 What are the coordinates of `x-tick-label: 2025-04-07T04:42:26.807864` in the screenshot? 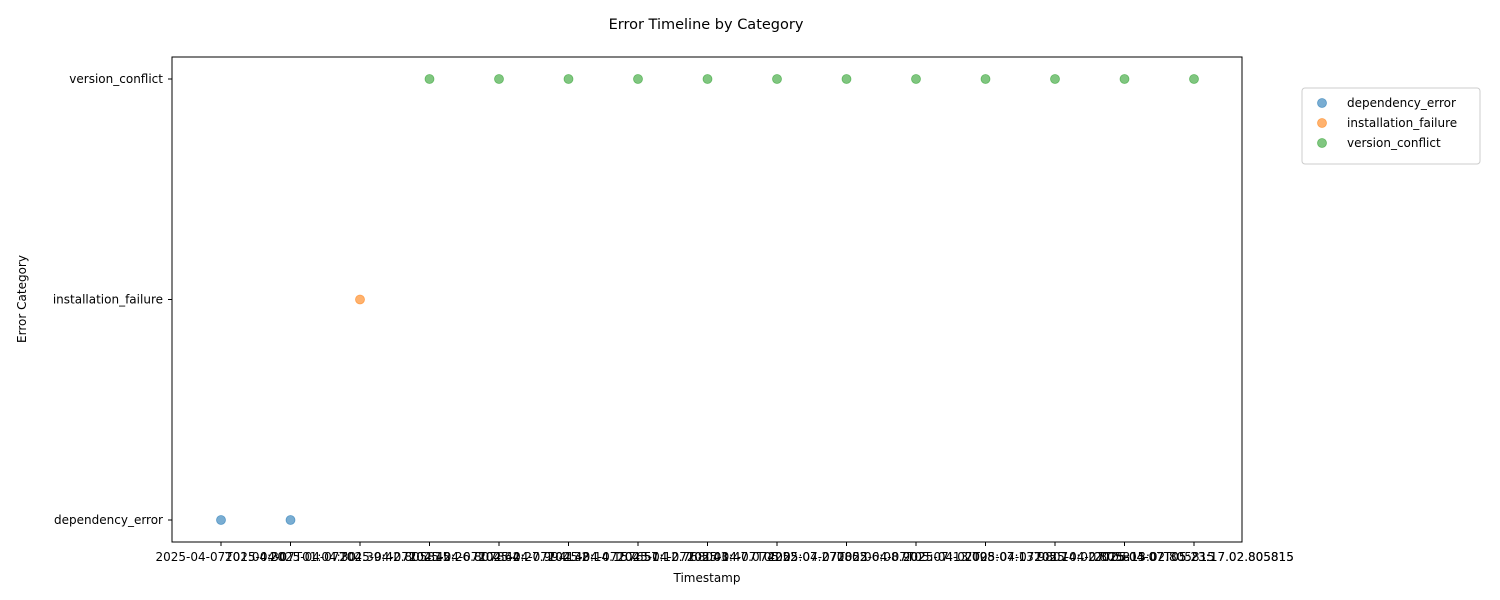 It's located at (429, 557).